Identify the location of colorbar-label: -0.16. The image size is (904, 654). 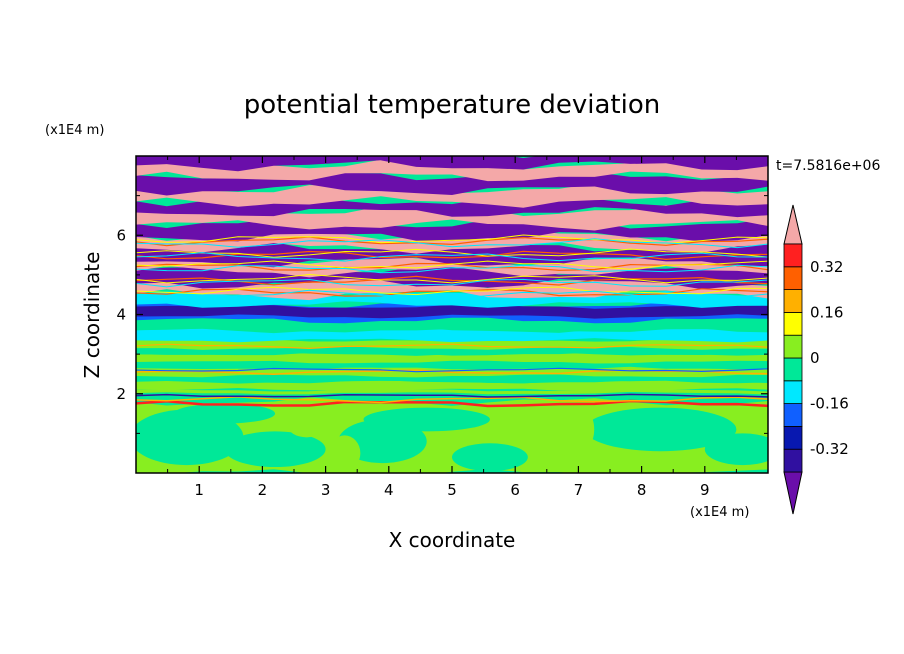
(829, 404).